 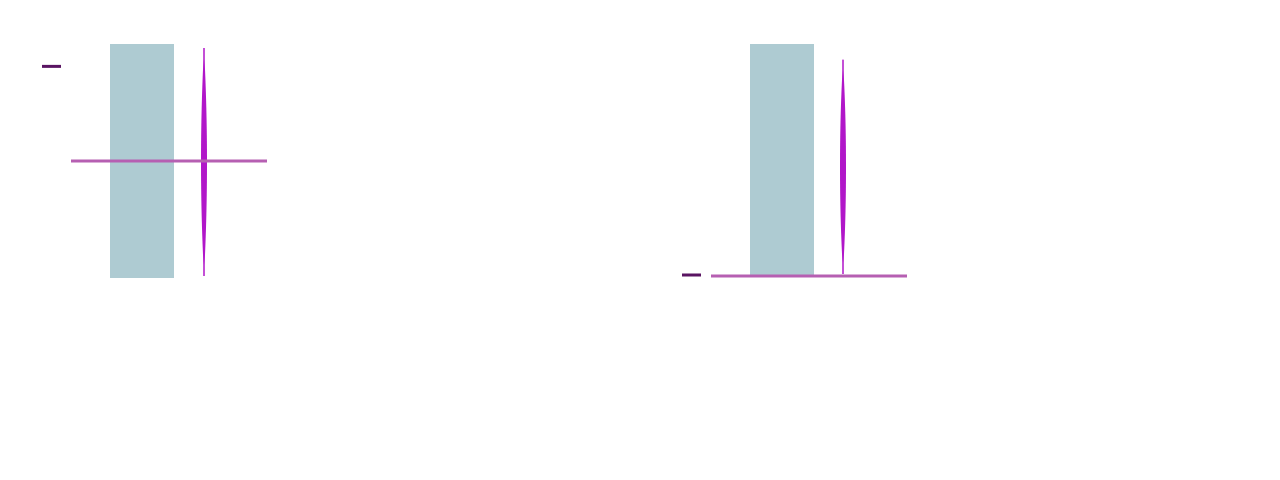 I want to click on bar-right, so click(x=782, y=160).